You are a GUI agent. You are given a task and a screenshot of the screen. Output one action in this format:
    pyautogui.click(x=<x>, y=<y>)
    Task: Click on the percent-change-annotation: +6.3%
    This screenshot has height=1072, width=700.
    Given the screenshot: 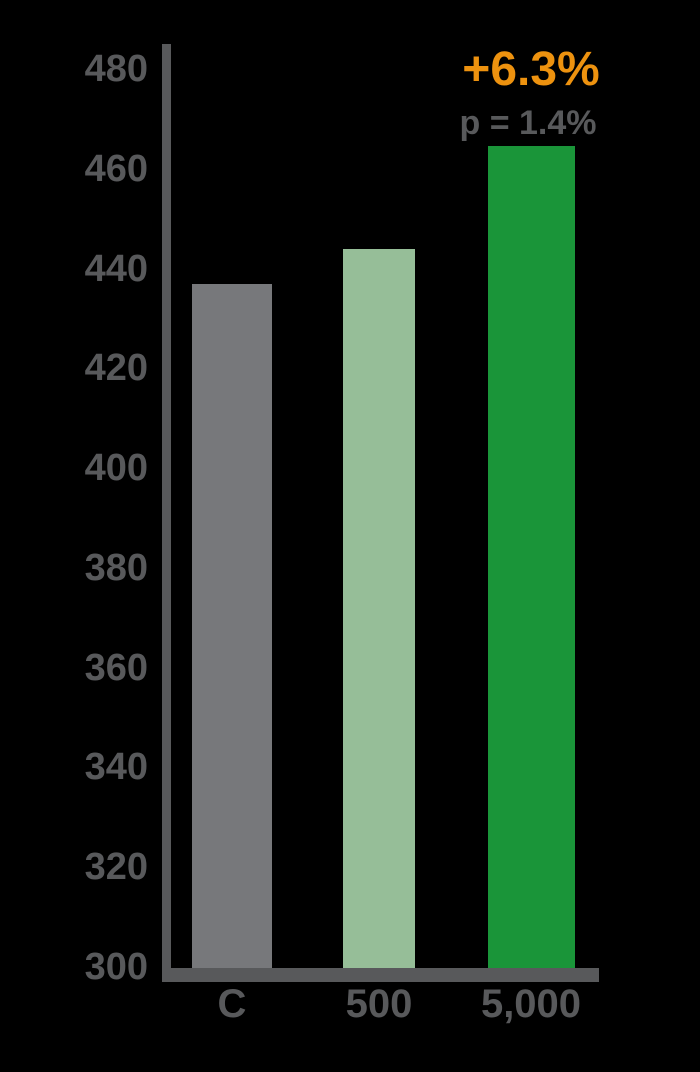 What is the action you would take?
    pyautogui.click(x=531, y=69)
    